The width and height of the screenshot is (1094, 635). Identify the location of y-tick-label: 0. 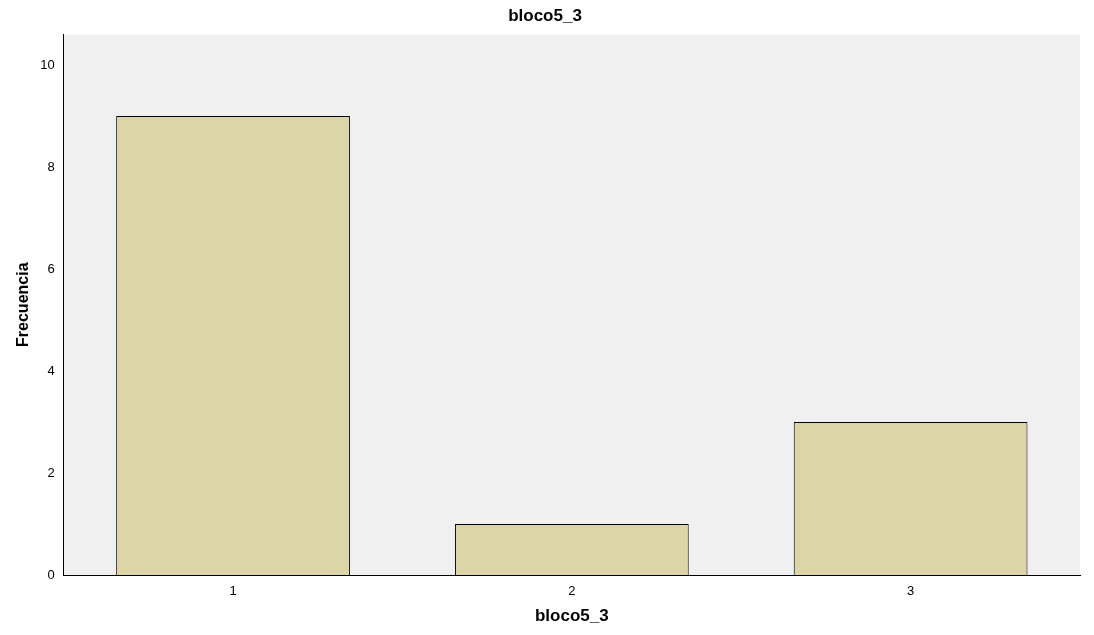
(51, 574).